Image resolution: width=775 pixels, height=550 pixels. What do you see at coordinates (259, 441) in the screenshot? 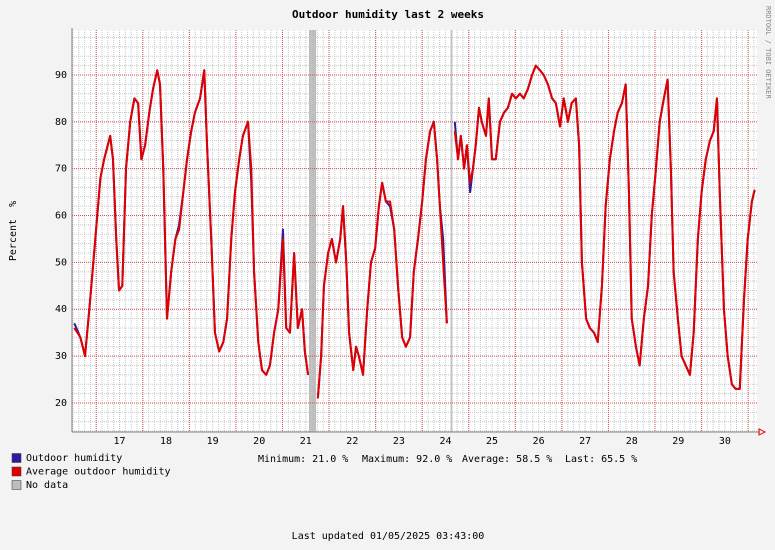
I see `x-tick-label: 20` at bounding box center [259, 441].